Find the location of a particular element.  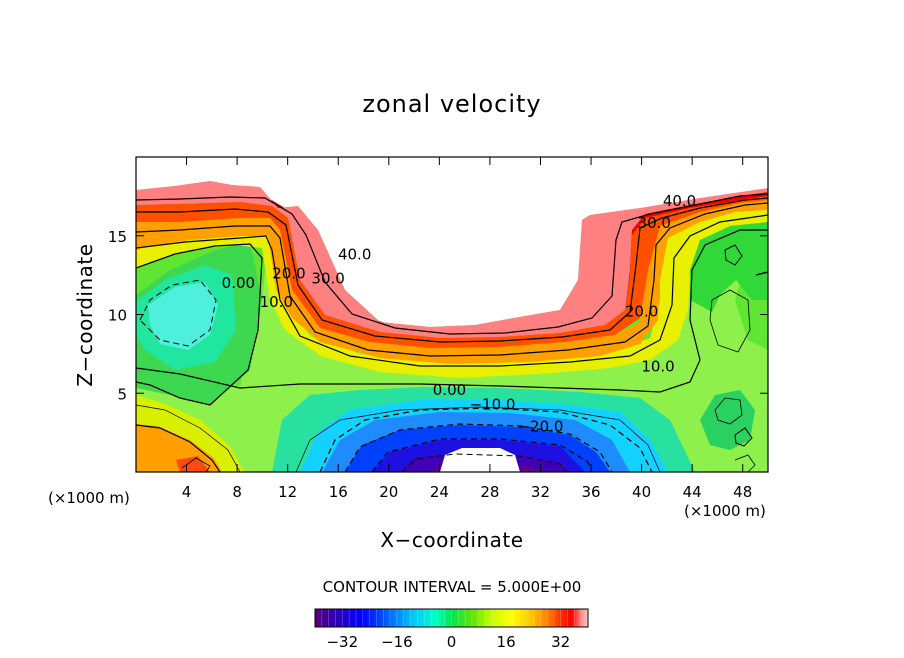

colorbar-tick-label: 0 is located at coordinates (452, 642).